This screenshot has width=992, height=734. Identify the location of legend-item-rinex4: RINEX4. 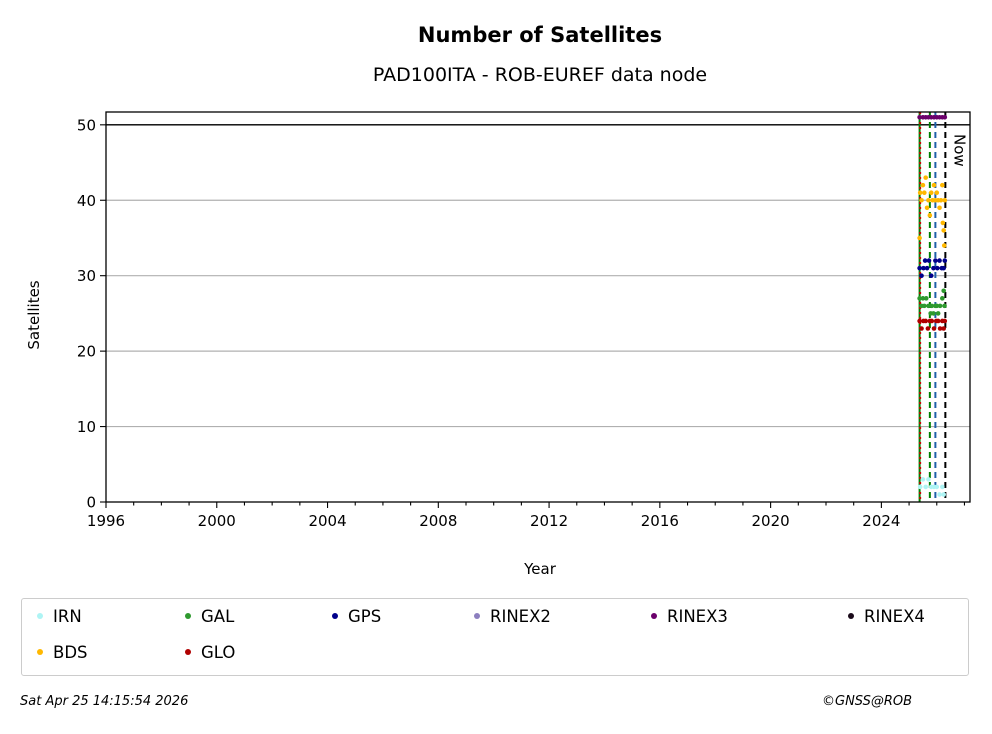
(886, 616).